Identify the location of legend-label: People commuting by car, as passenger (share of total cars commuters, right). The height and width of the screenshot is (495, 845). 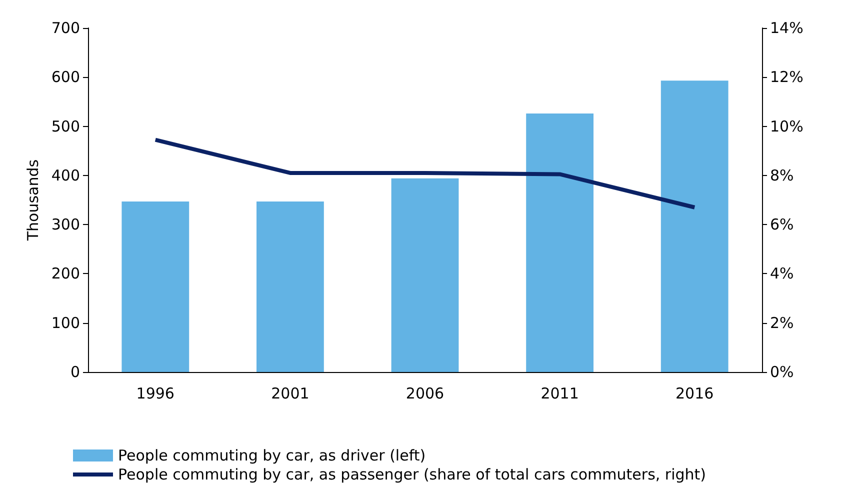
(412, 475).